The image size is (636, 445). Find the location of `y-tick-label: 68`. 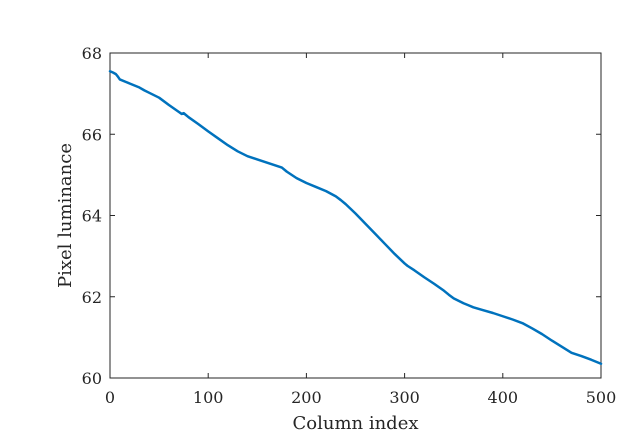

y-tick-label: 68 is located at coordinates (92, 53).